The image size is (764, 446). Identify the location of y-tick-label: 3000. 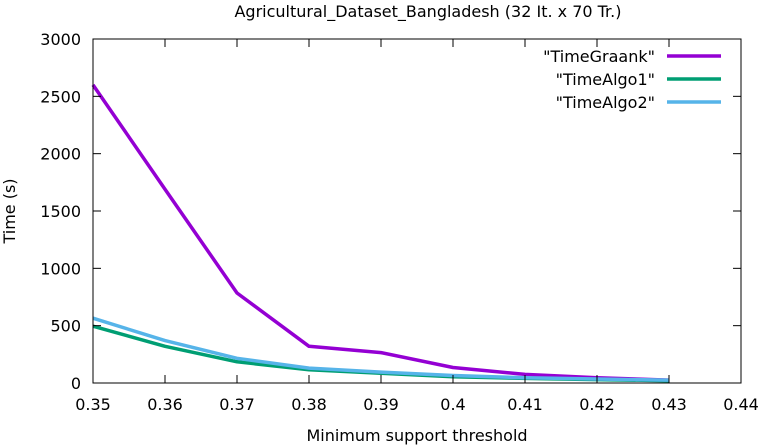
(60, 39).